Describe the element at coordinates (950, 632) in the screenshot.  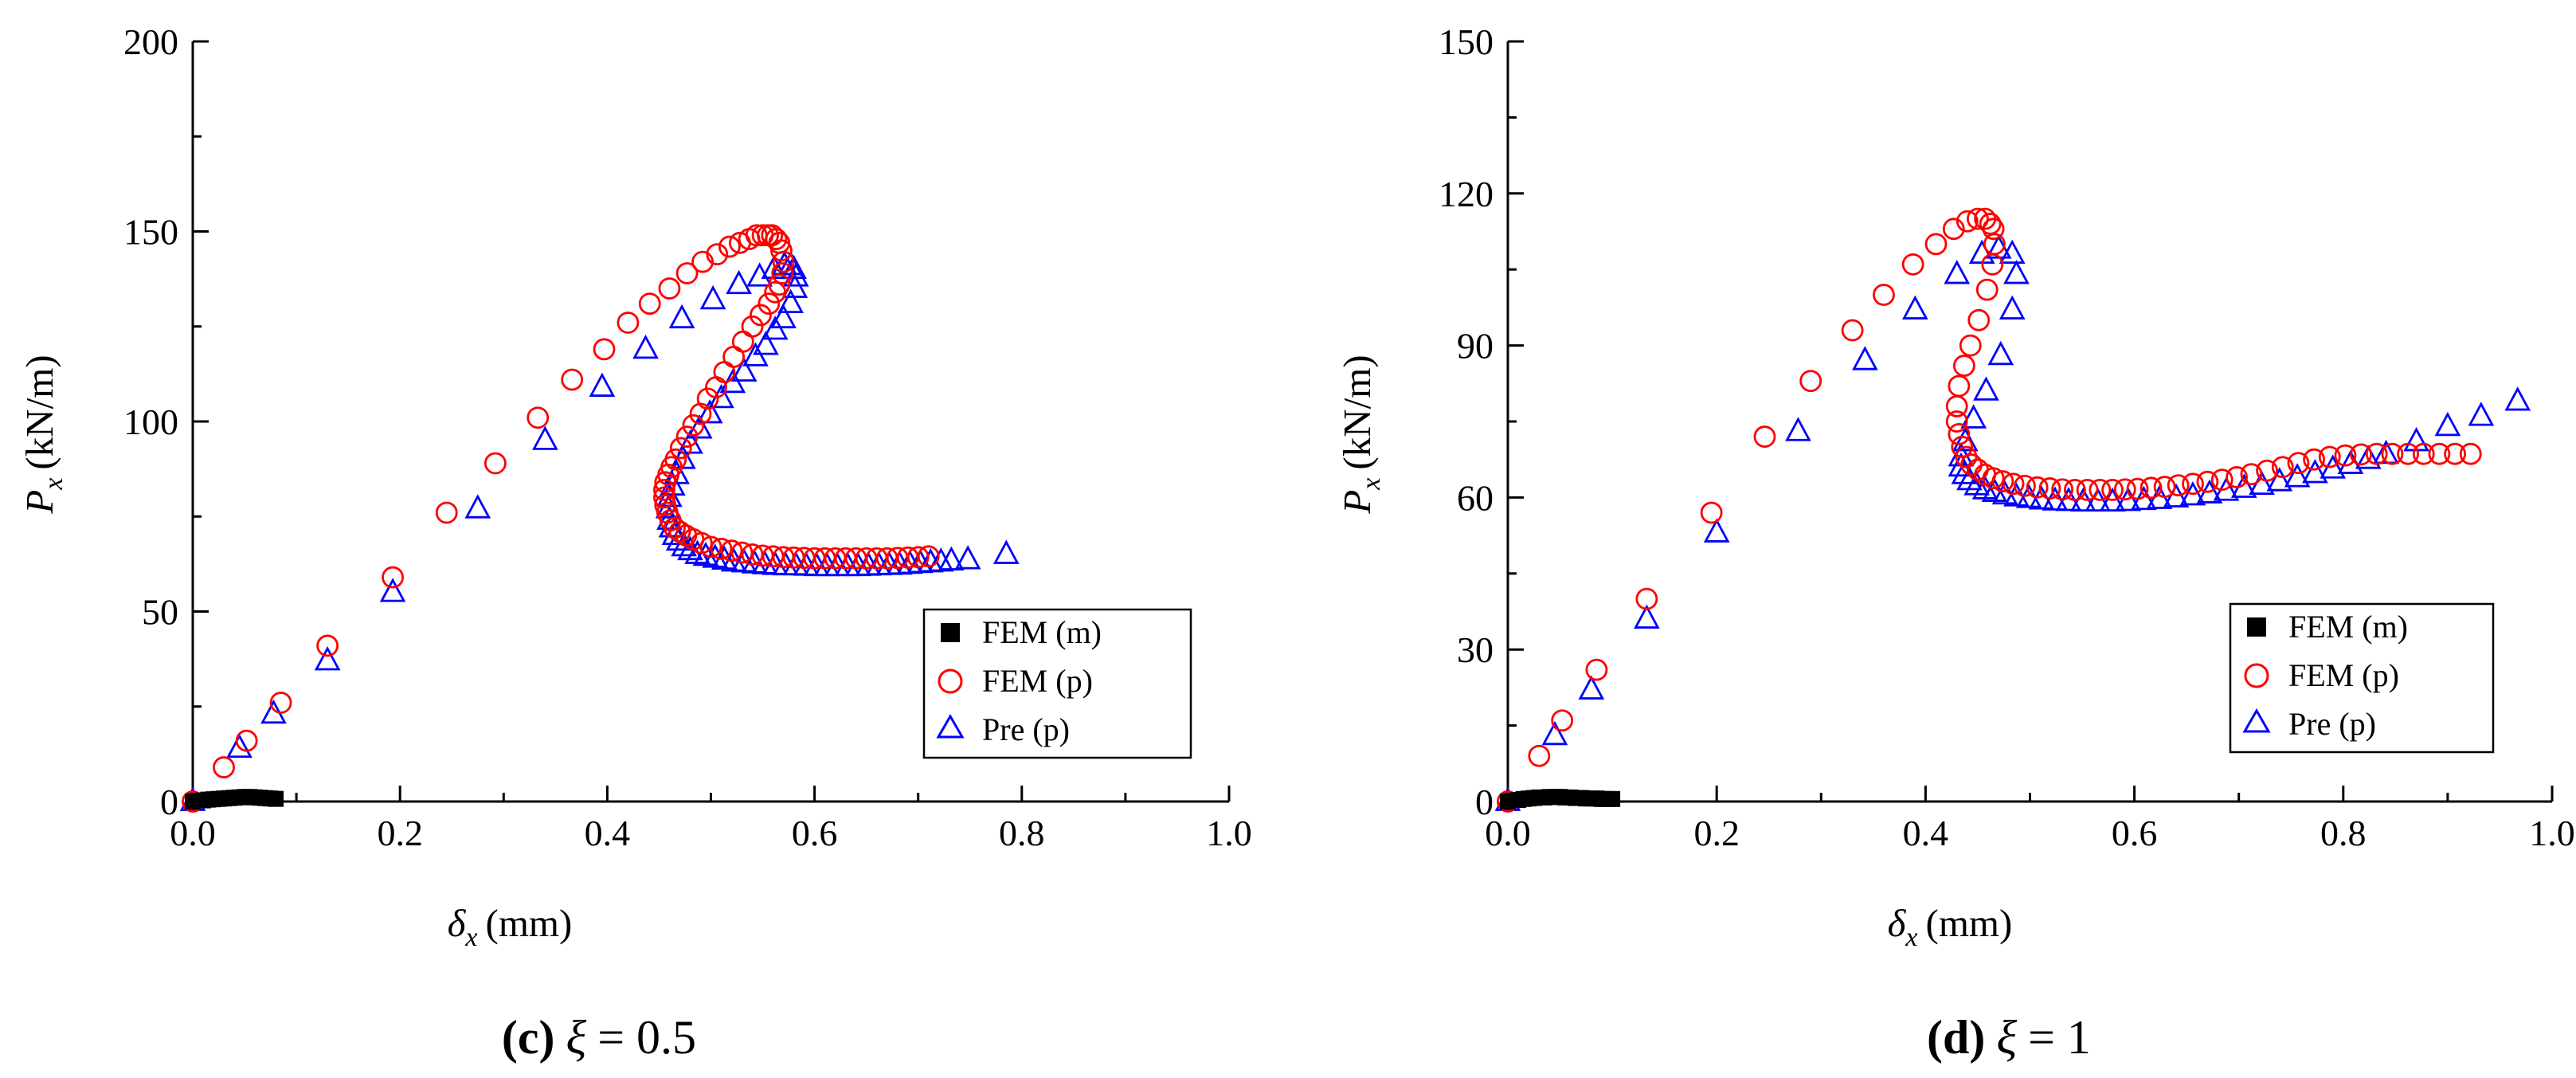
I see `legend-marker-fem-m-c` at that location.